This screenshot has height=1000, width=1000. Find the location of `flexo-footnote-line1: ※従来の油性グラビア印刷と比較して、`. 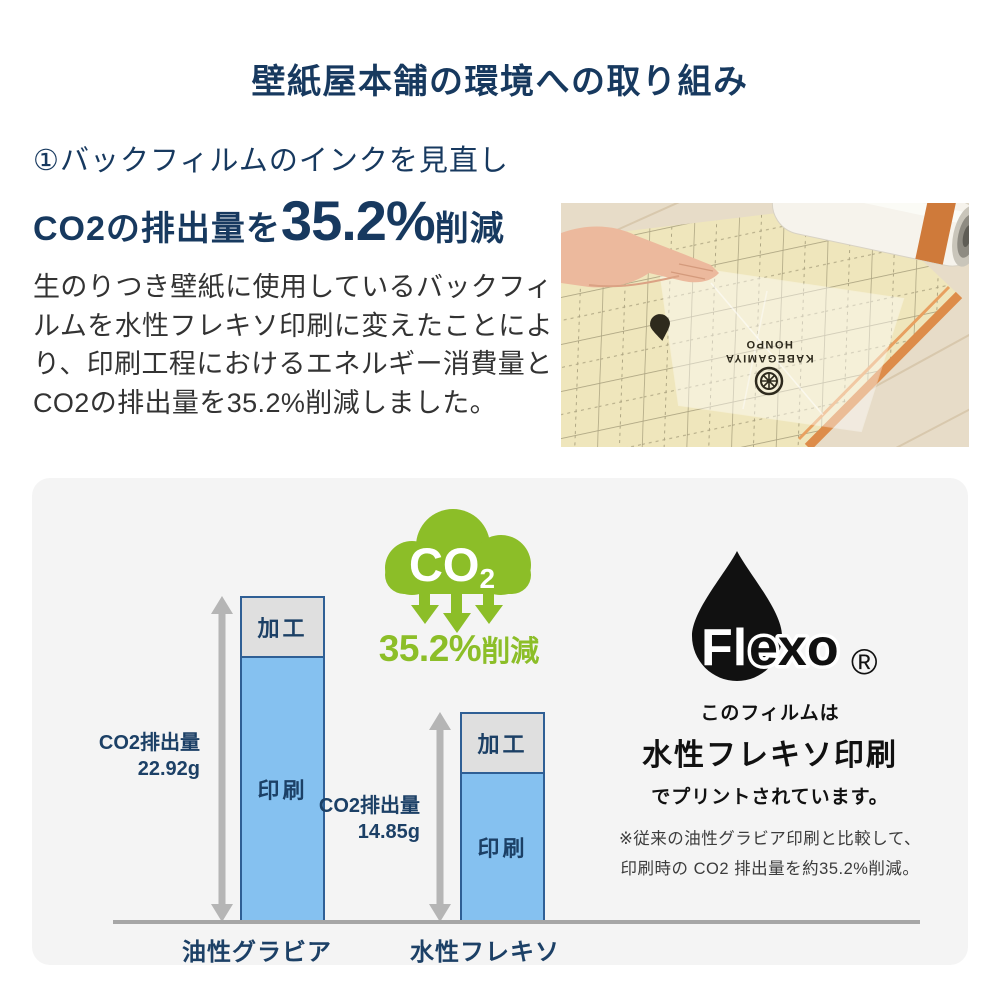

flexo-footnote-line1: ※従来の油性グラビア印刷と比較して、 is located at coordinates (769, 839).